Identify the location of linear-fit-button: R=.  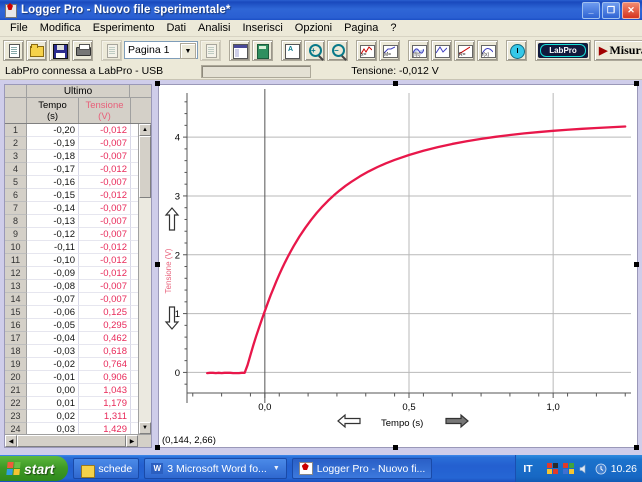
(464, 50).